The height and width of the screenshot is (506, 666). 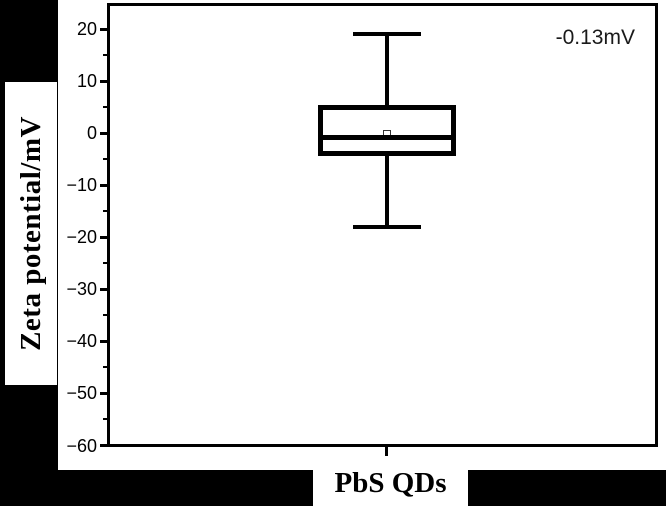 I want to click on x-axis-label: PbS QDs, so click(x=390, y=482).